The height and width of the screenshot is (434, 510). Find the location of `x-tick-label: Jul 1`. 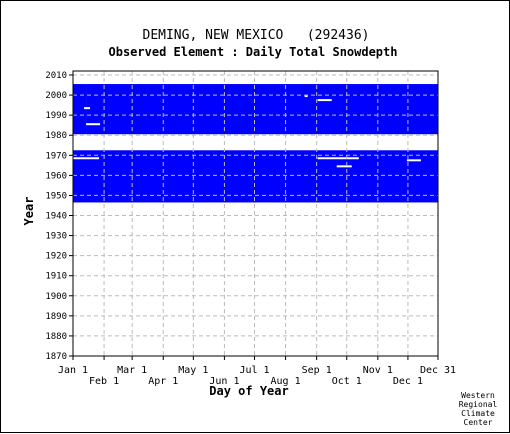

x-tick-label: Jul 1 is located at coordinates (254, 370).